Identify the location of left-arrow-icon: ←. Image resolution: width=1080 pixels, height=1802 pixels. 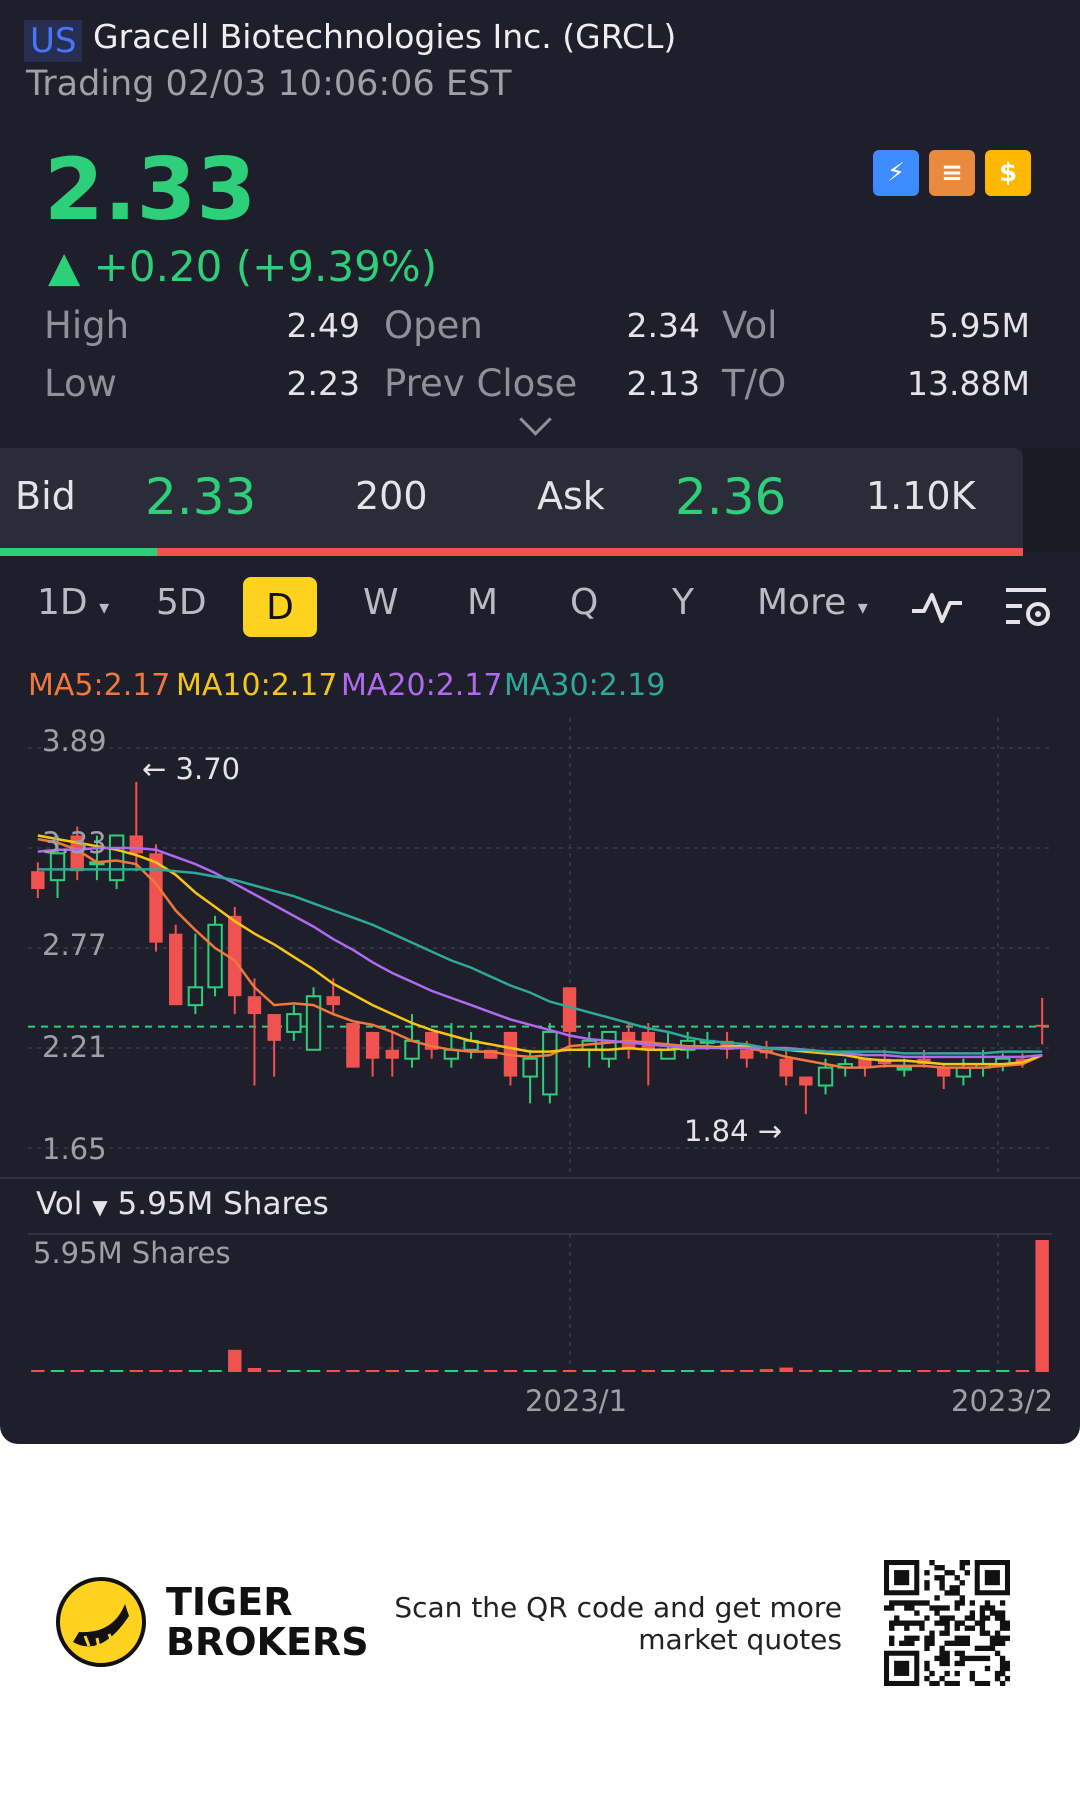
(154, 769).